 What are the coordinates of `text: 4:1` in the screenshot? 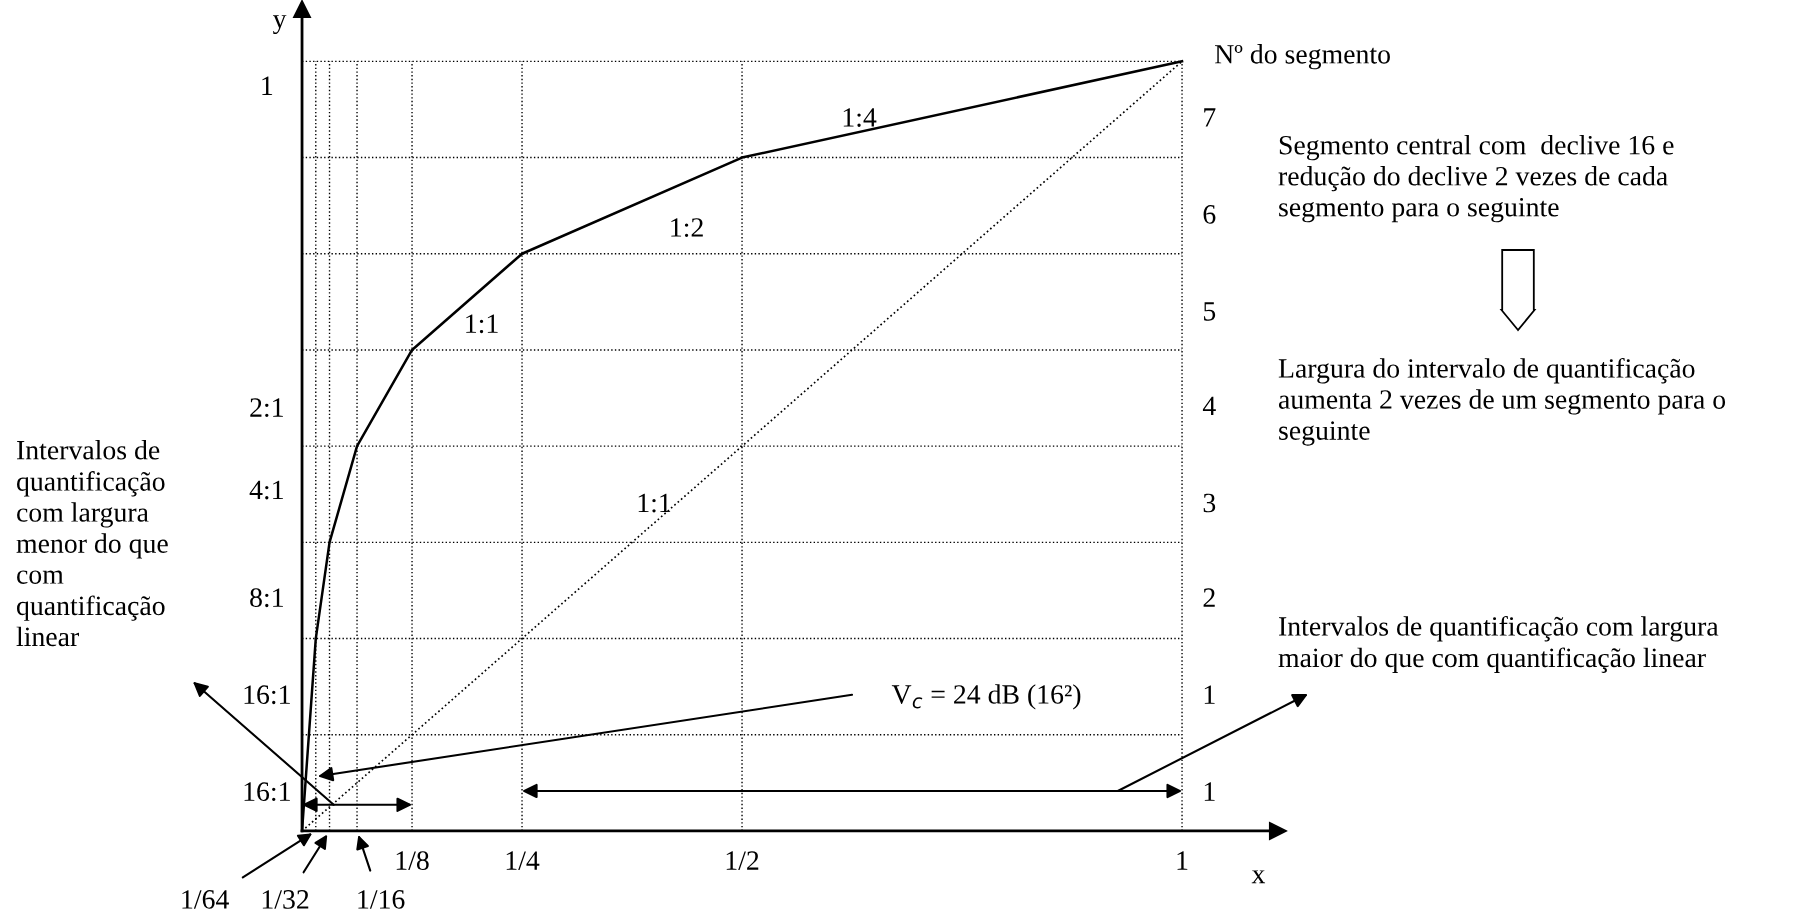 It's located at (266, 490).